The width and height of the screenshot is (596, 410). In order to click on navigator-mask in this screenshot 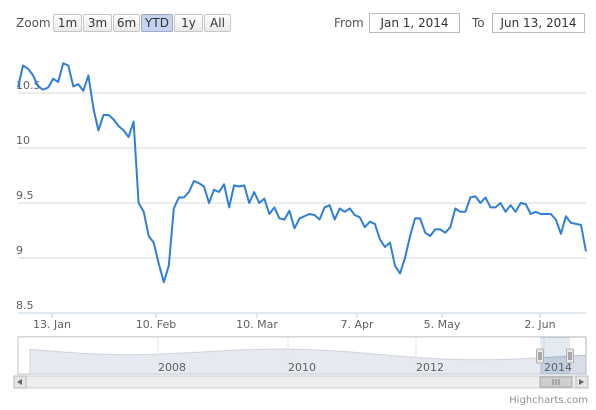, I will do `click(279, 355)`.